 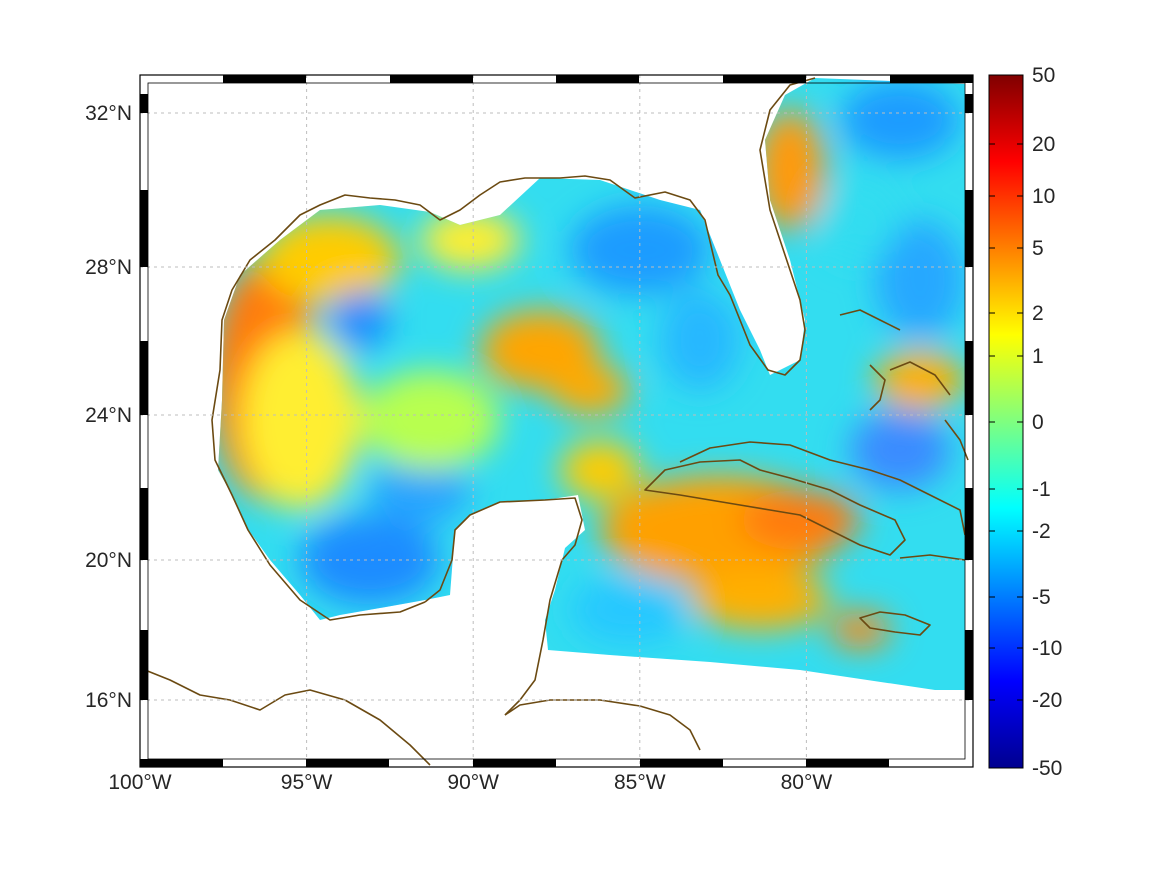 What do you see at coordinates (1038, 313) in the screenshot?
I see `colorbar-tick-label: 2` at bounding box center [1038, 313].